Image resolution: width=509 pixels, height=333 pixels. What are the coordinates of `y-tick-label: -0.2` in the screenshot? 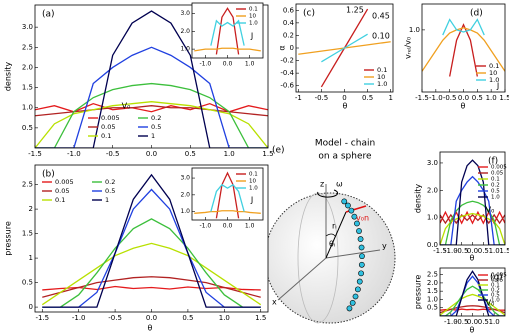 It's located at (287, 61).